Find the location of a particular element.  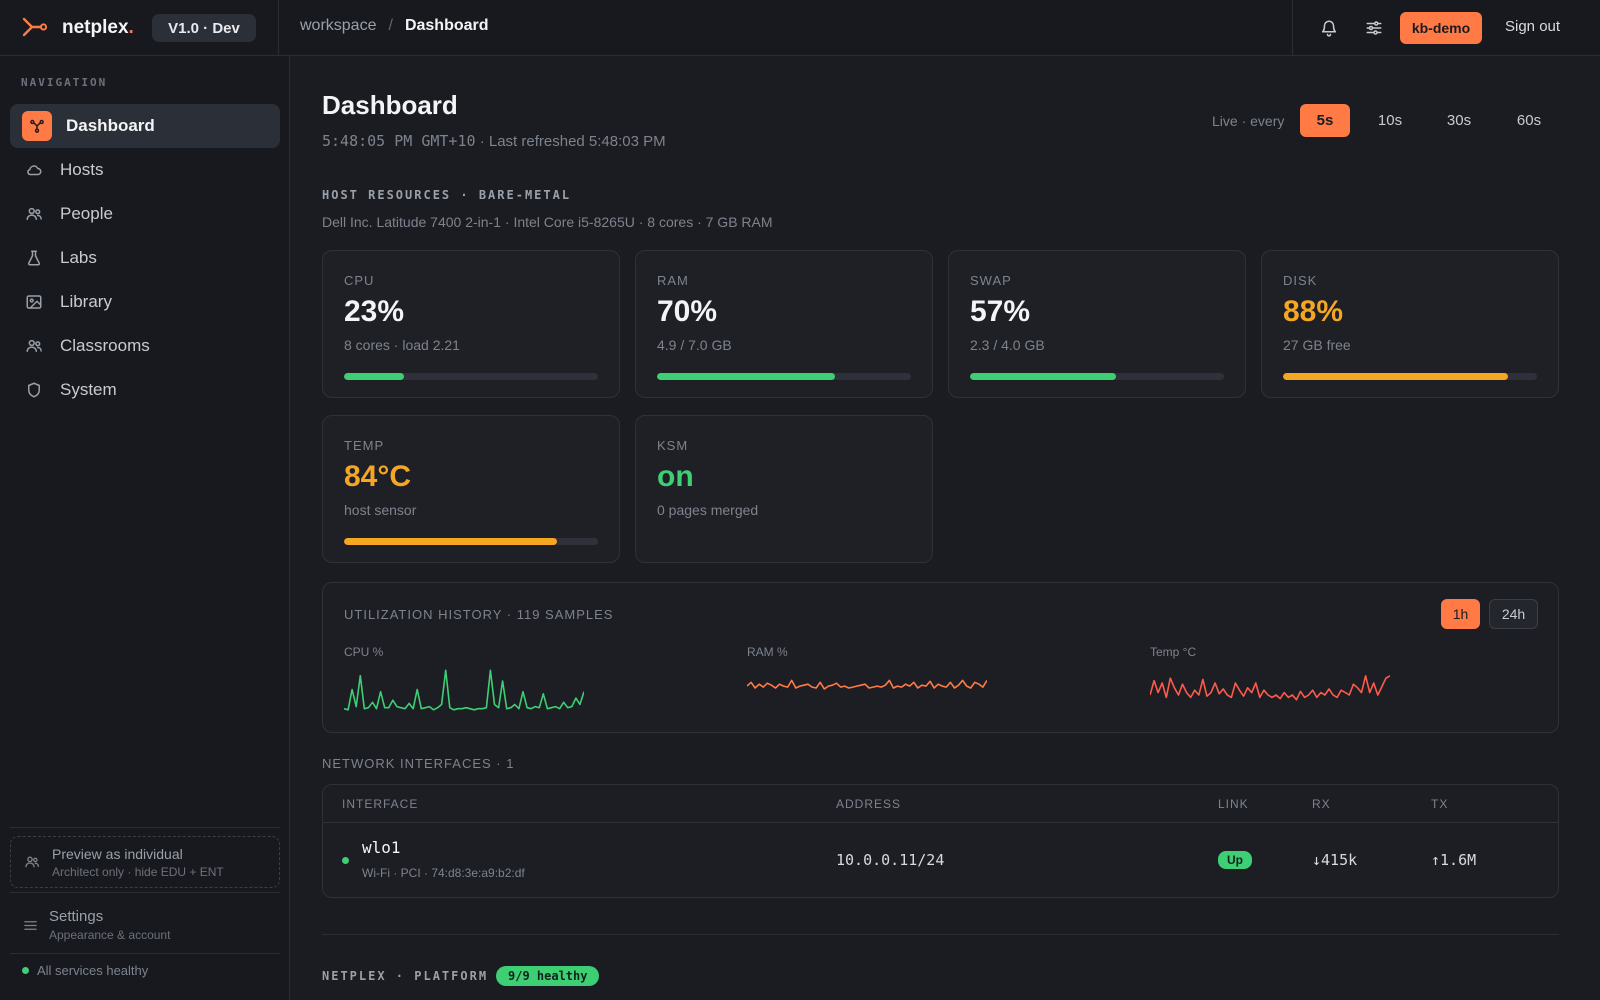

range-24h-button: 24h is located at coordinates (1513, 614).